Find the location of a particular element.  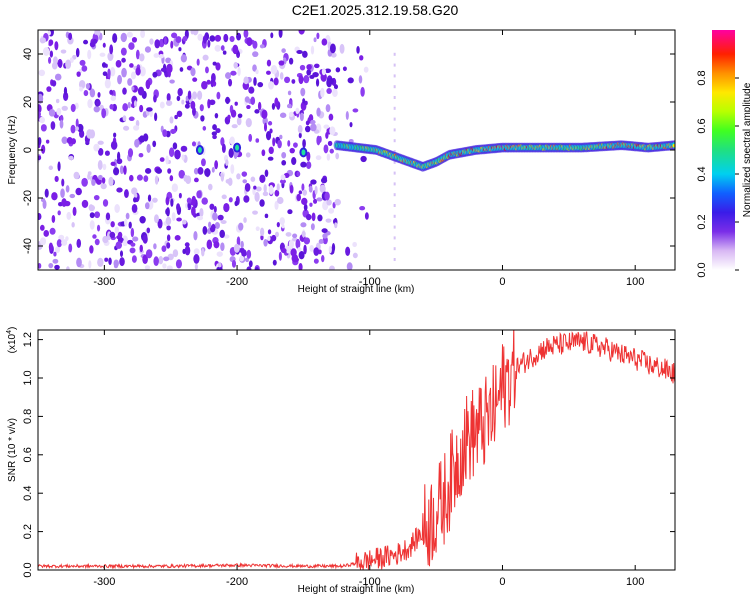

x-axis-label: Height of straight line (km) is located at coordinates (356, 589).